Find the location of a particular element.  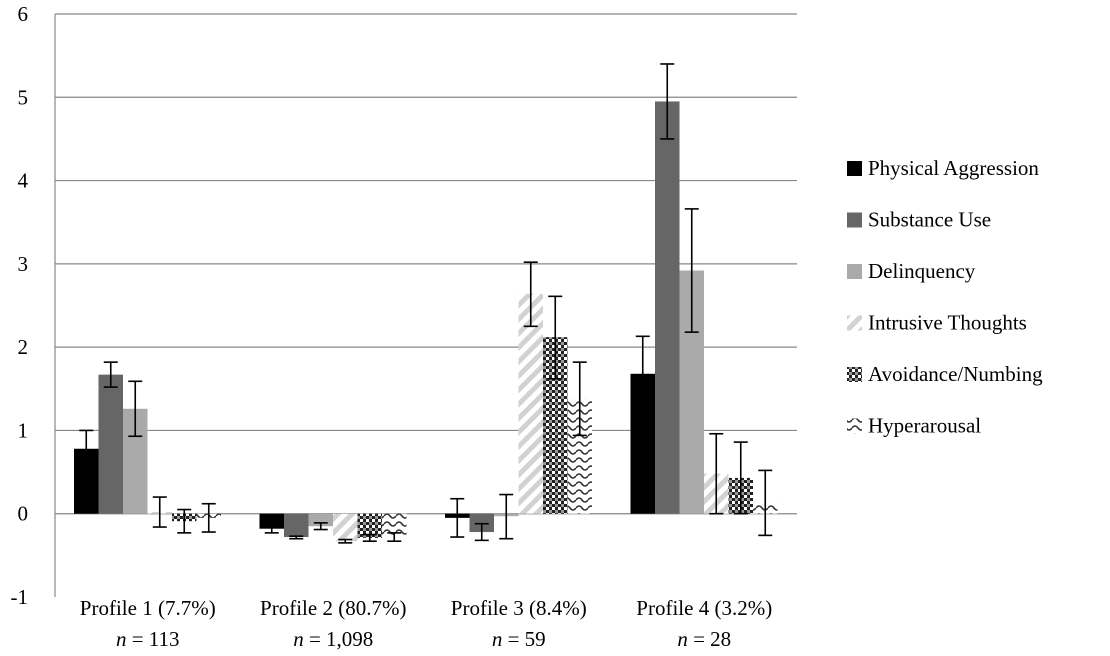

n-value: = 113 is located at coordinates (152, 639).